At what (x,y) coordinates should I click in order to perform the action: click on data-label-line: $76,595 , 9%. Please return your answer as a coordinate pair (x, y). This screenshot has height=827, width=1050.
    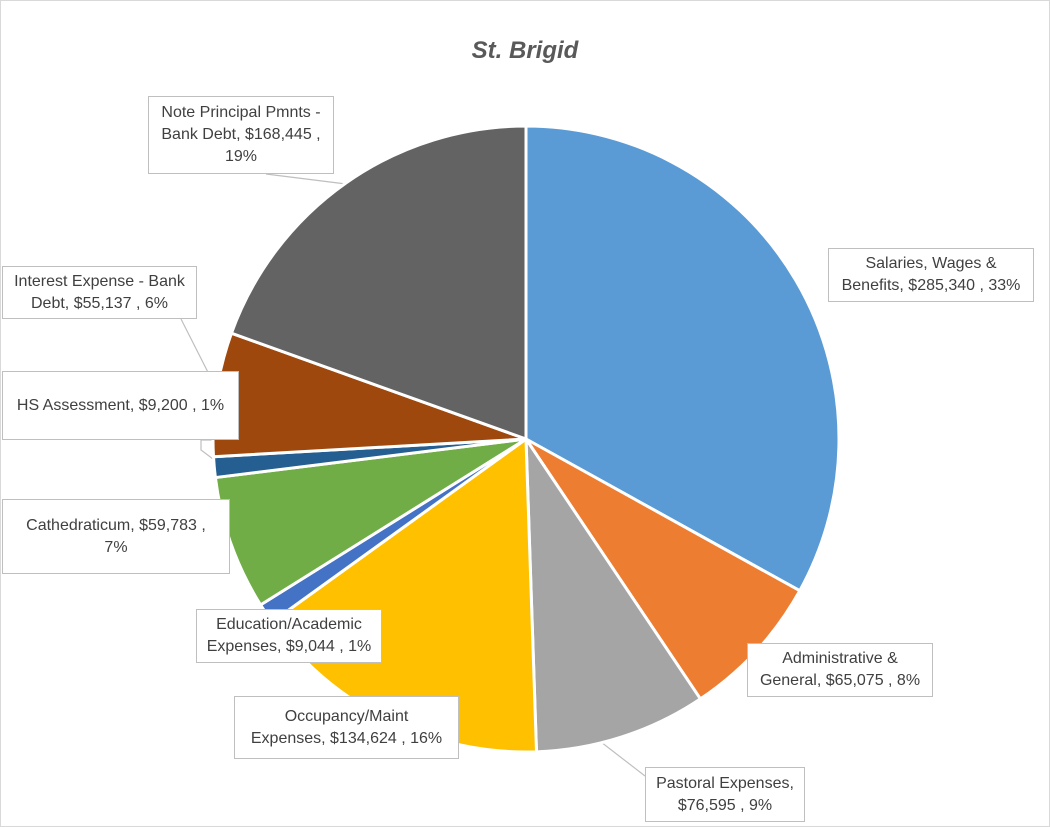
    Looking at the image, I should click on (725, 805).